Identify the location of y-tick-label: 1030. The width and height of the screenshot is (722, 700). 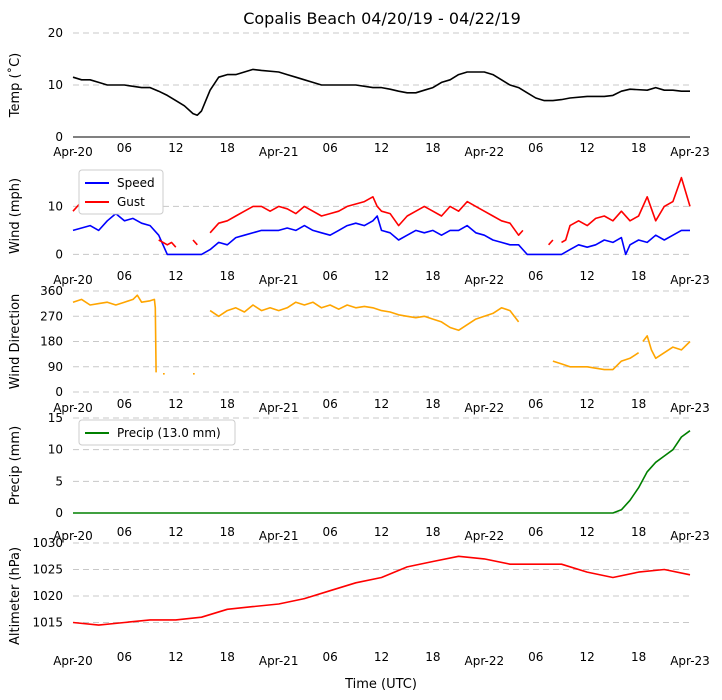
(47, 543).